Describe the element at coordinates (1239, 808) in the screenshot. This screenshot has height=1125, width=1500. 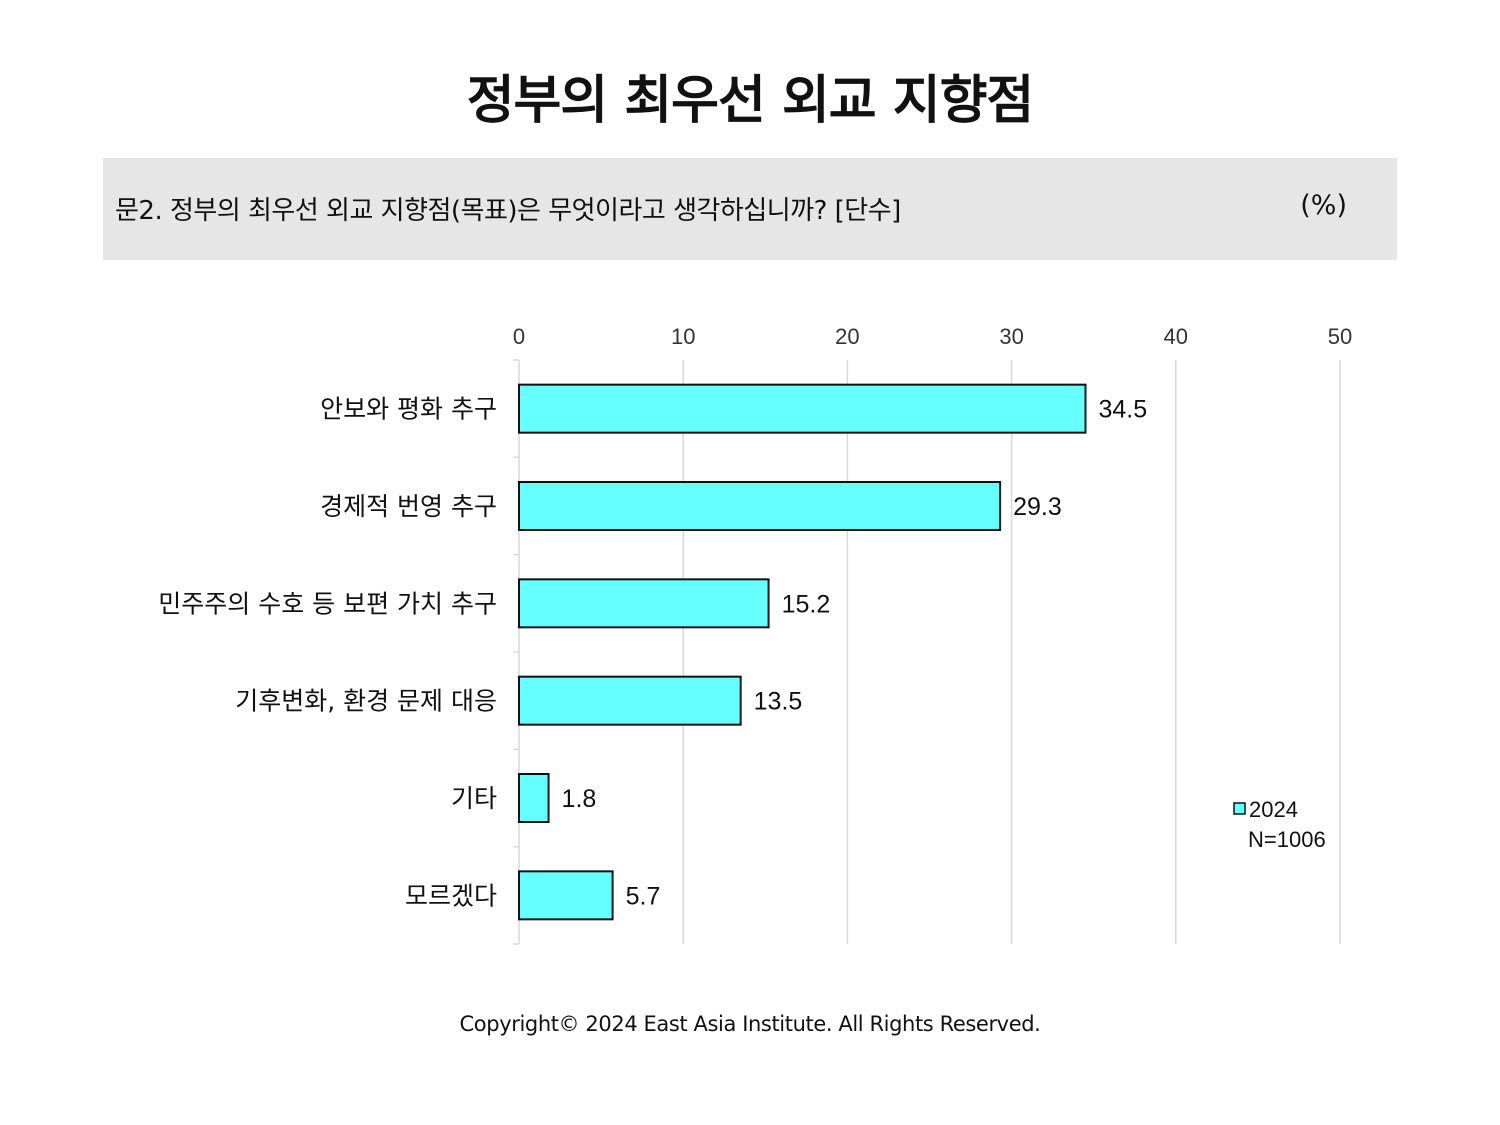
I see `legend-swatch` at that location.